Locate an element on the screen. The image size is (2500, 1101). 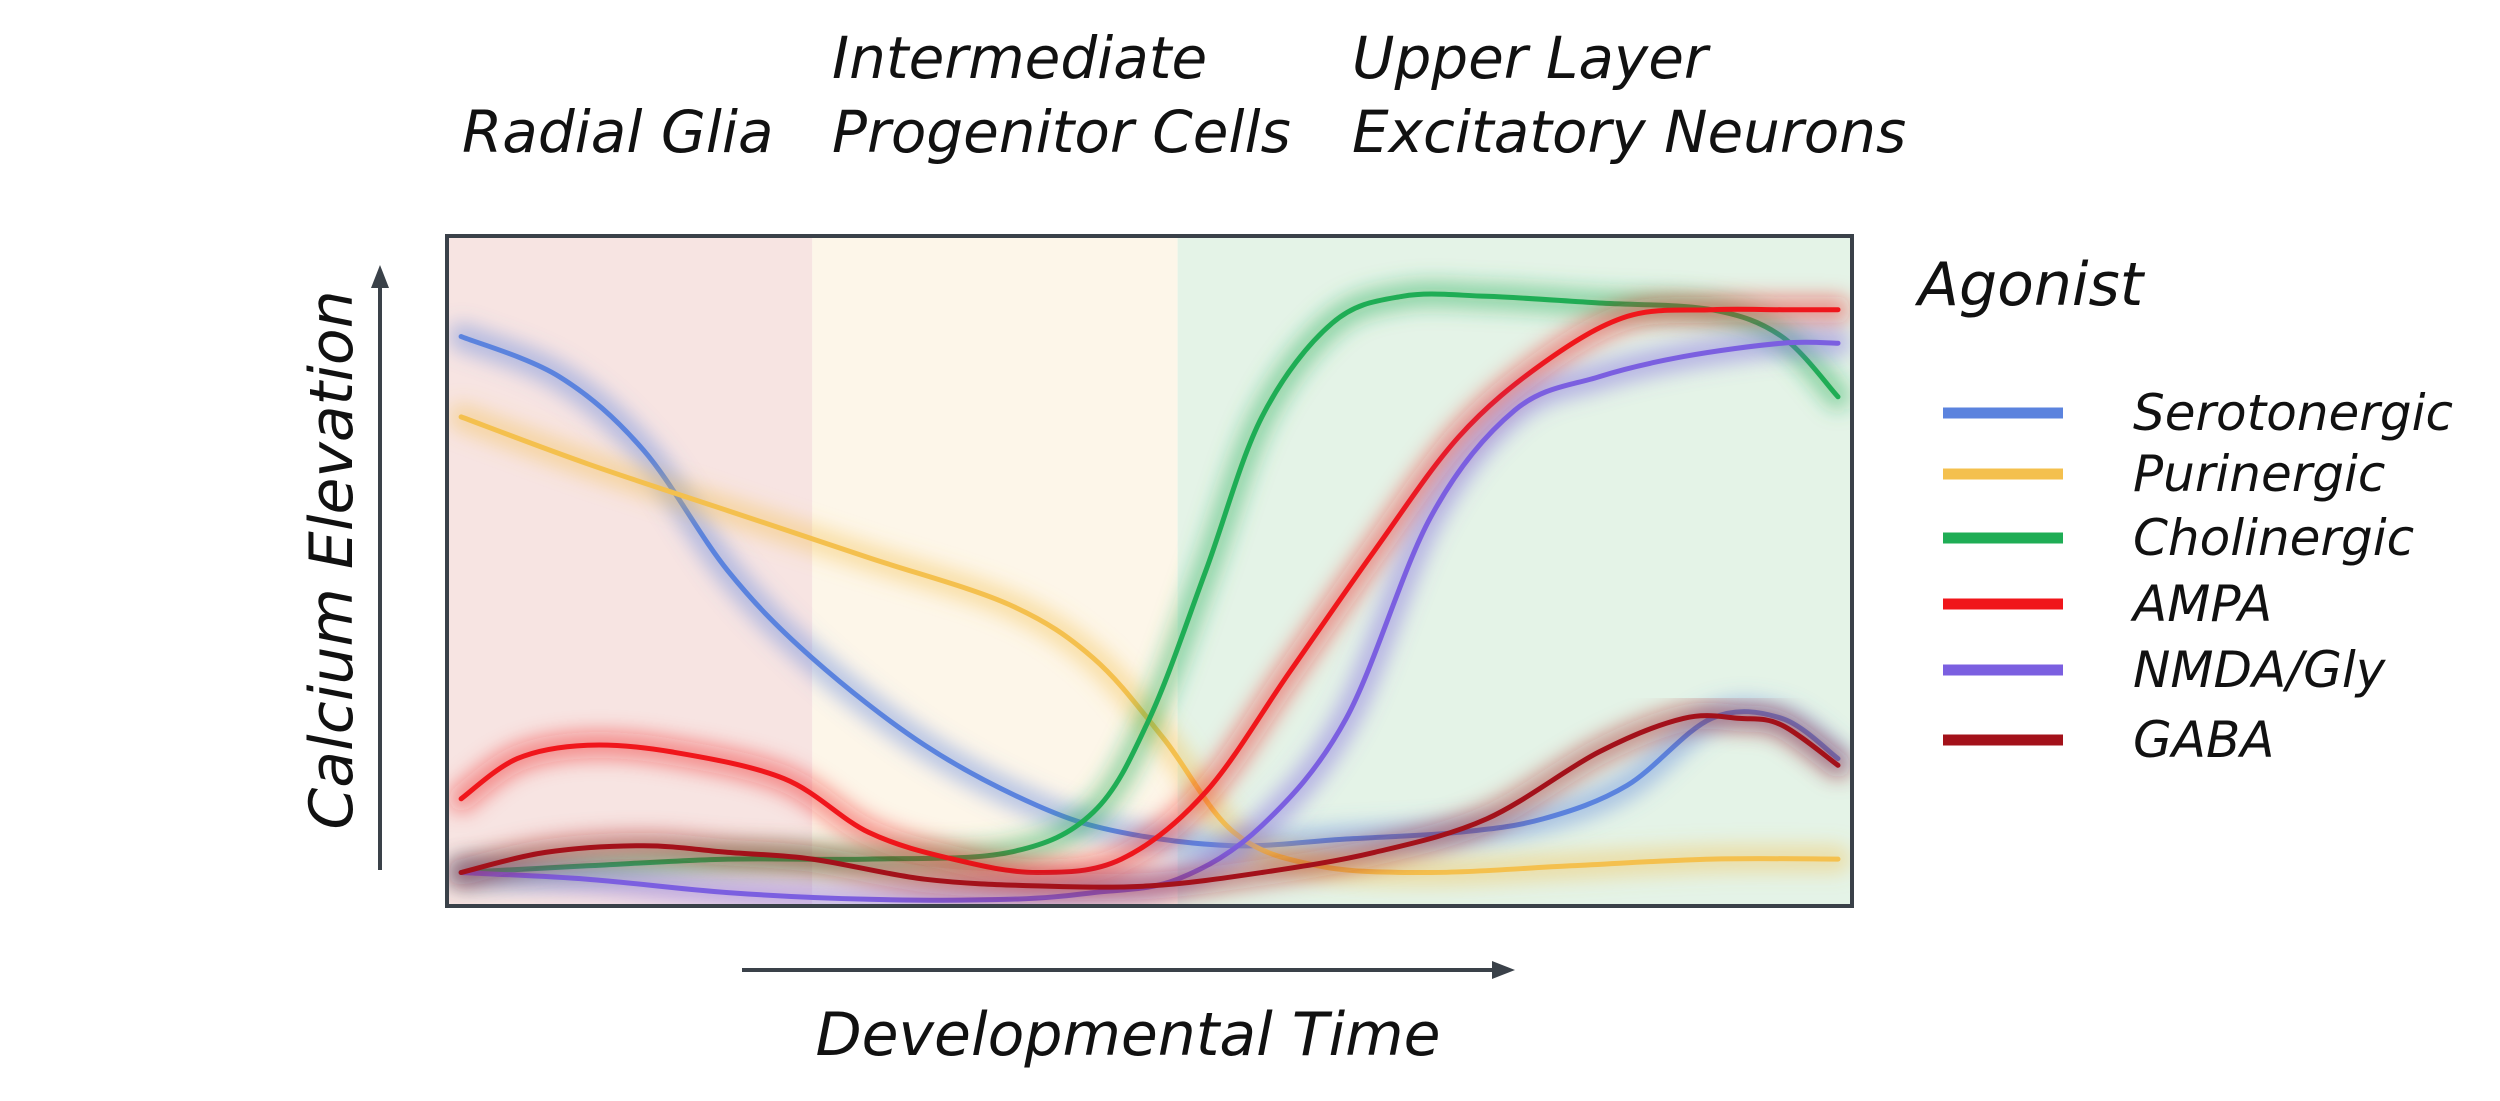
legend-item-purinergic: Purinergic is located at coordinates (2164, 474).